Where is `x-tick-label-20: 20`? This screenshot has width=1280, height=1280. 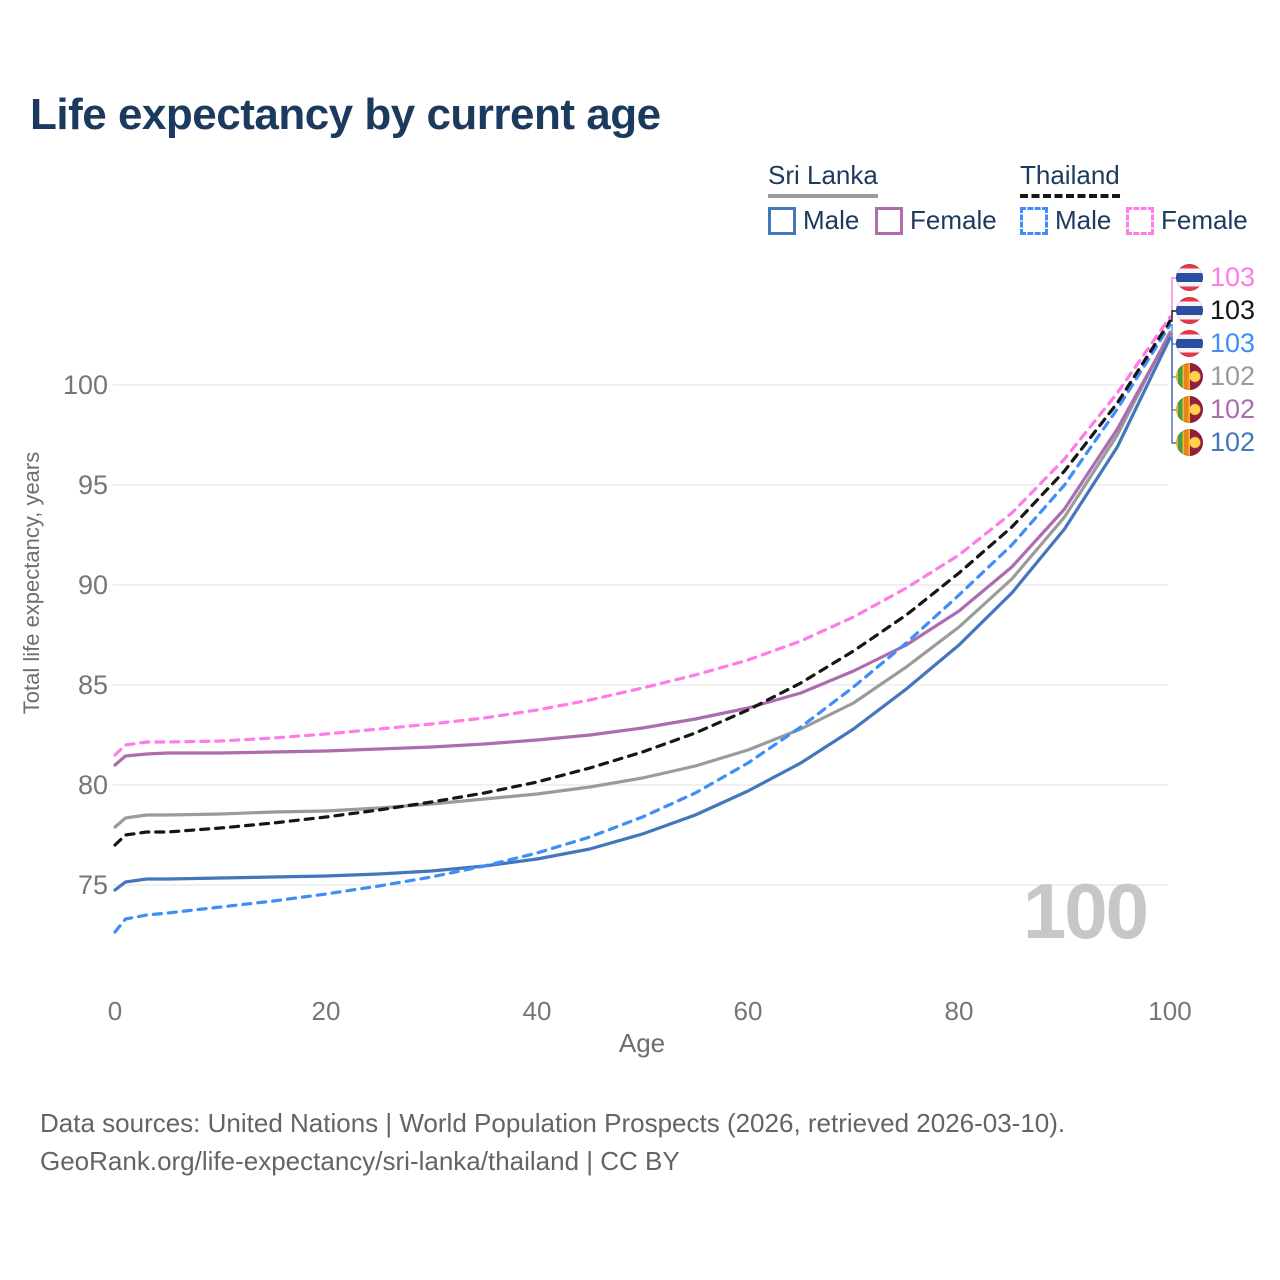
x-tick-label-20: 20 is located at coordinates (326, 1011).